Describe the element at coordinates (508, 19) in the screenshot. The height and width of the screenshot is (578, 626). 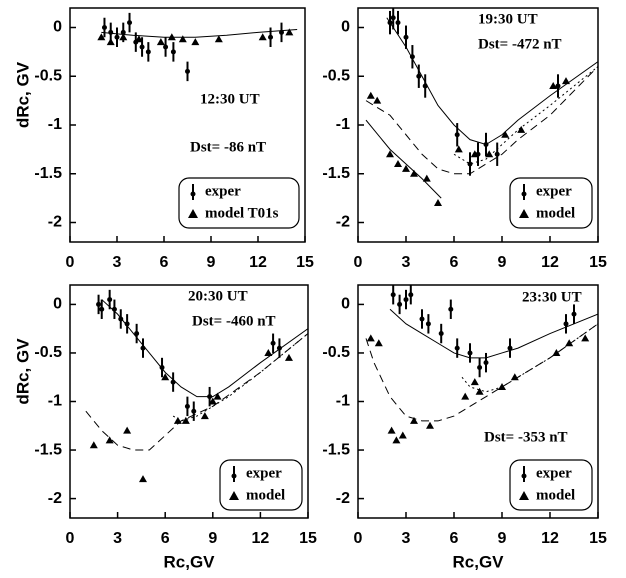
I see `annotation: 19:30 UT` at that location.